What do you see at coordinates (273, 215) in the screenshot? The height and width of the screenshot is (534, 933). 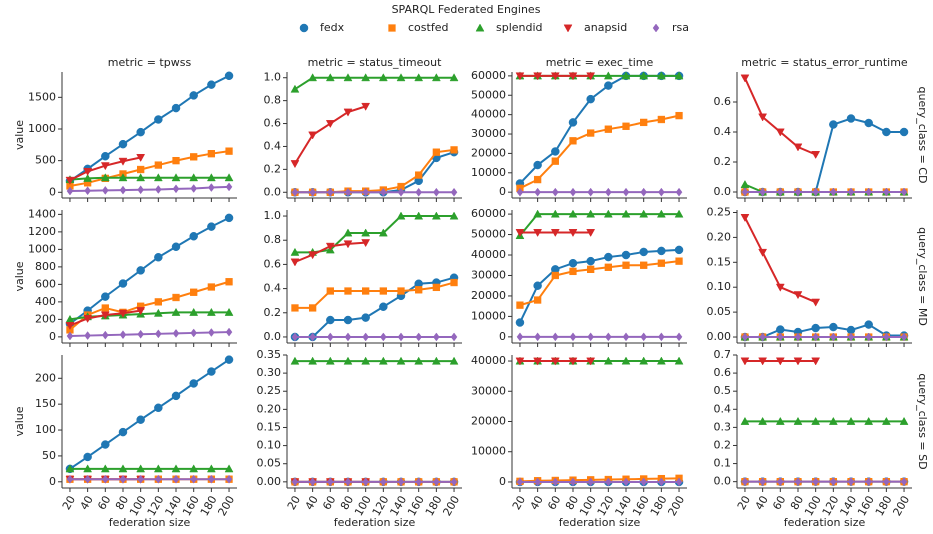 I see `y-tick-label: 1.0` at bounding box center [273, 215].